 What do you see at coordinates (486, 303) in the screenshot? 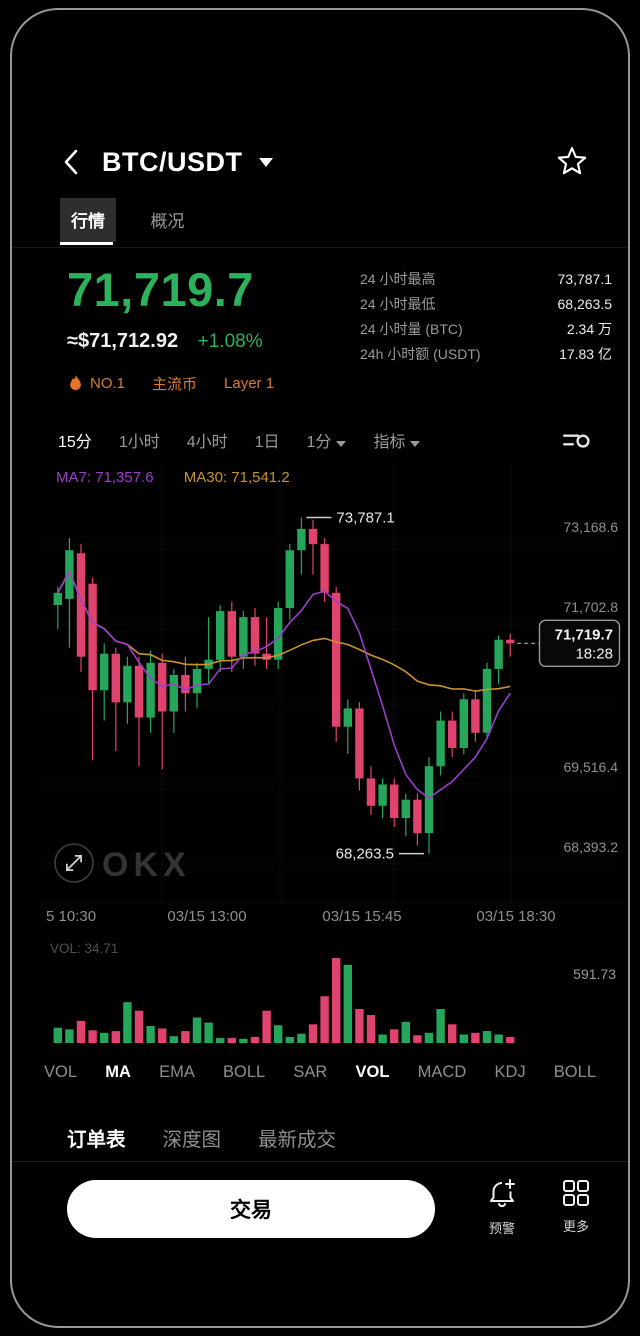
I see `stat-row: 24 小时最低 68,263.5` at bounding box center [486, 303].